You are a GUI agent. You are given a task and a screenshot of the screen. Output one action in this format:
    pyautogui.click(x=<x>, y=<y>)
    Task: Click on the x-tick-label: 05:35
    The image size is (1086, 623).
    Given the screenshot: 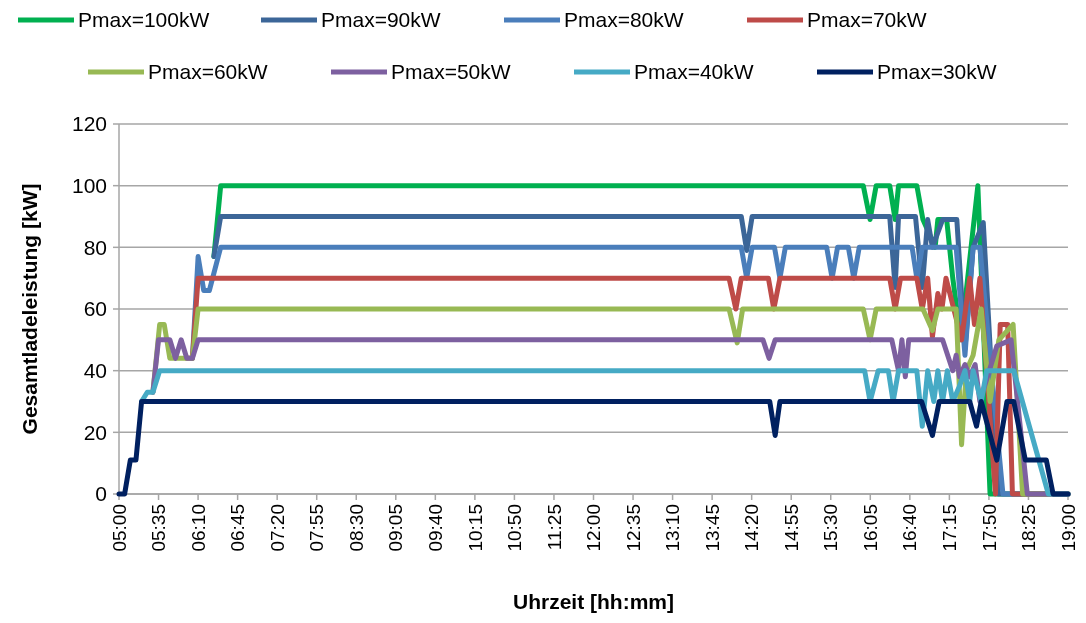 What is the action you would take?
    pyautogui.click(x=159, y=528)
    